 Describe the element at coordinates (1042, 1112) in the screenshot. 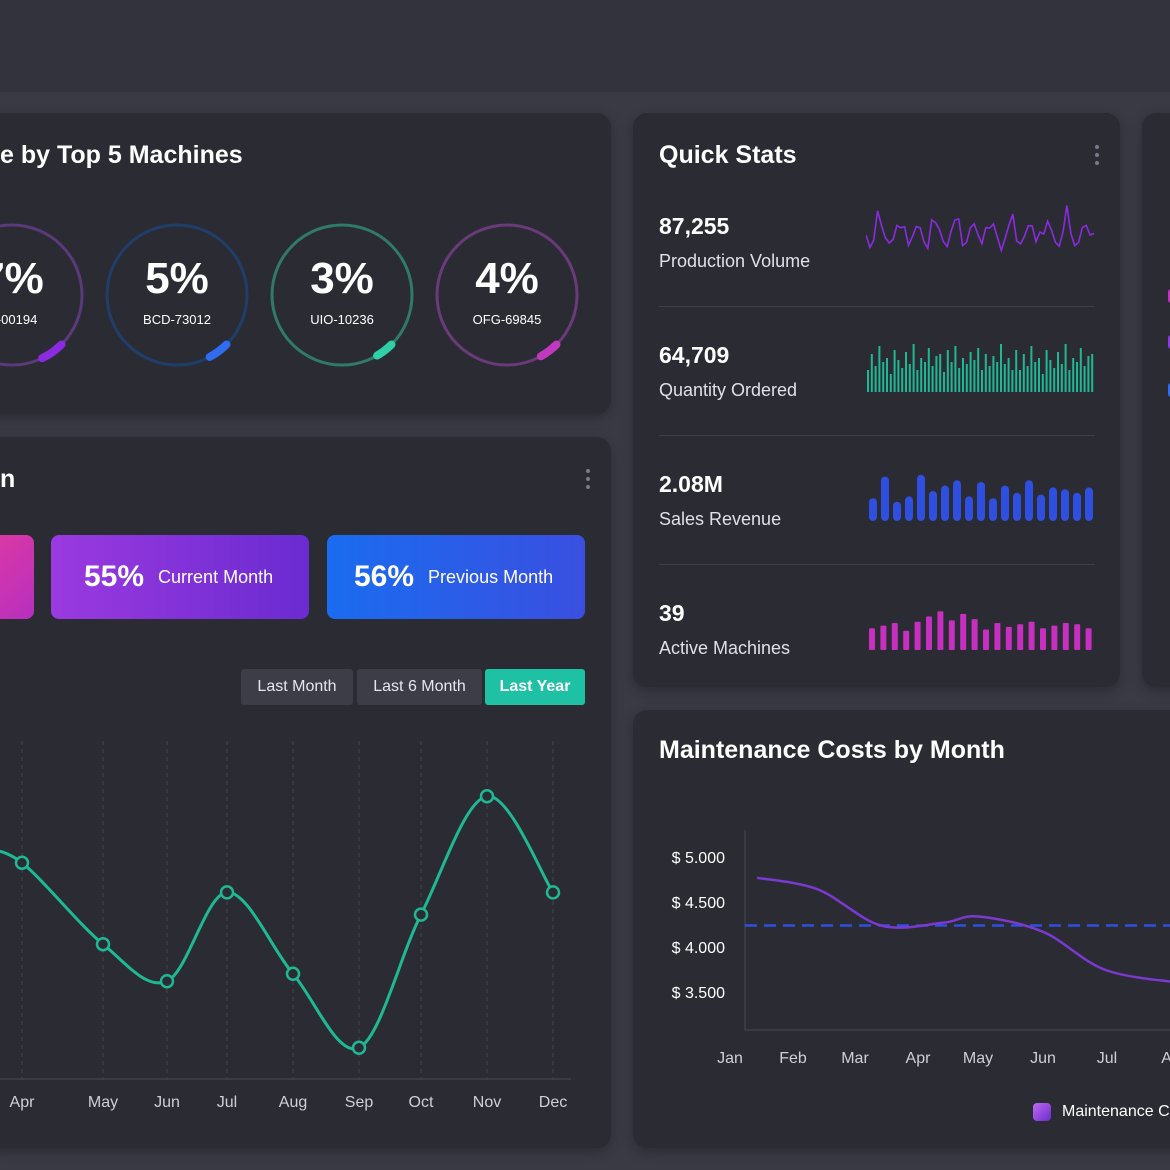

I see `legend-swatch-icon` at that location.